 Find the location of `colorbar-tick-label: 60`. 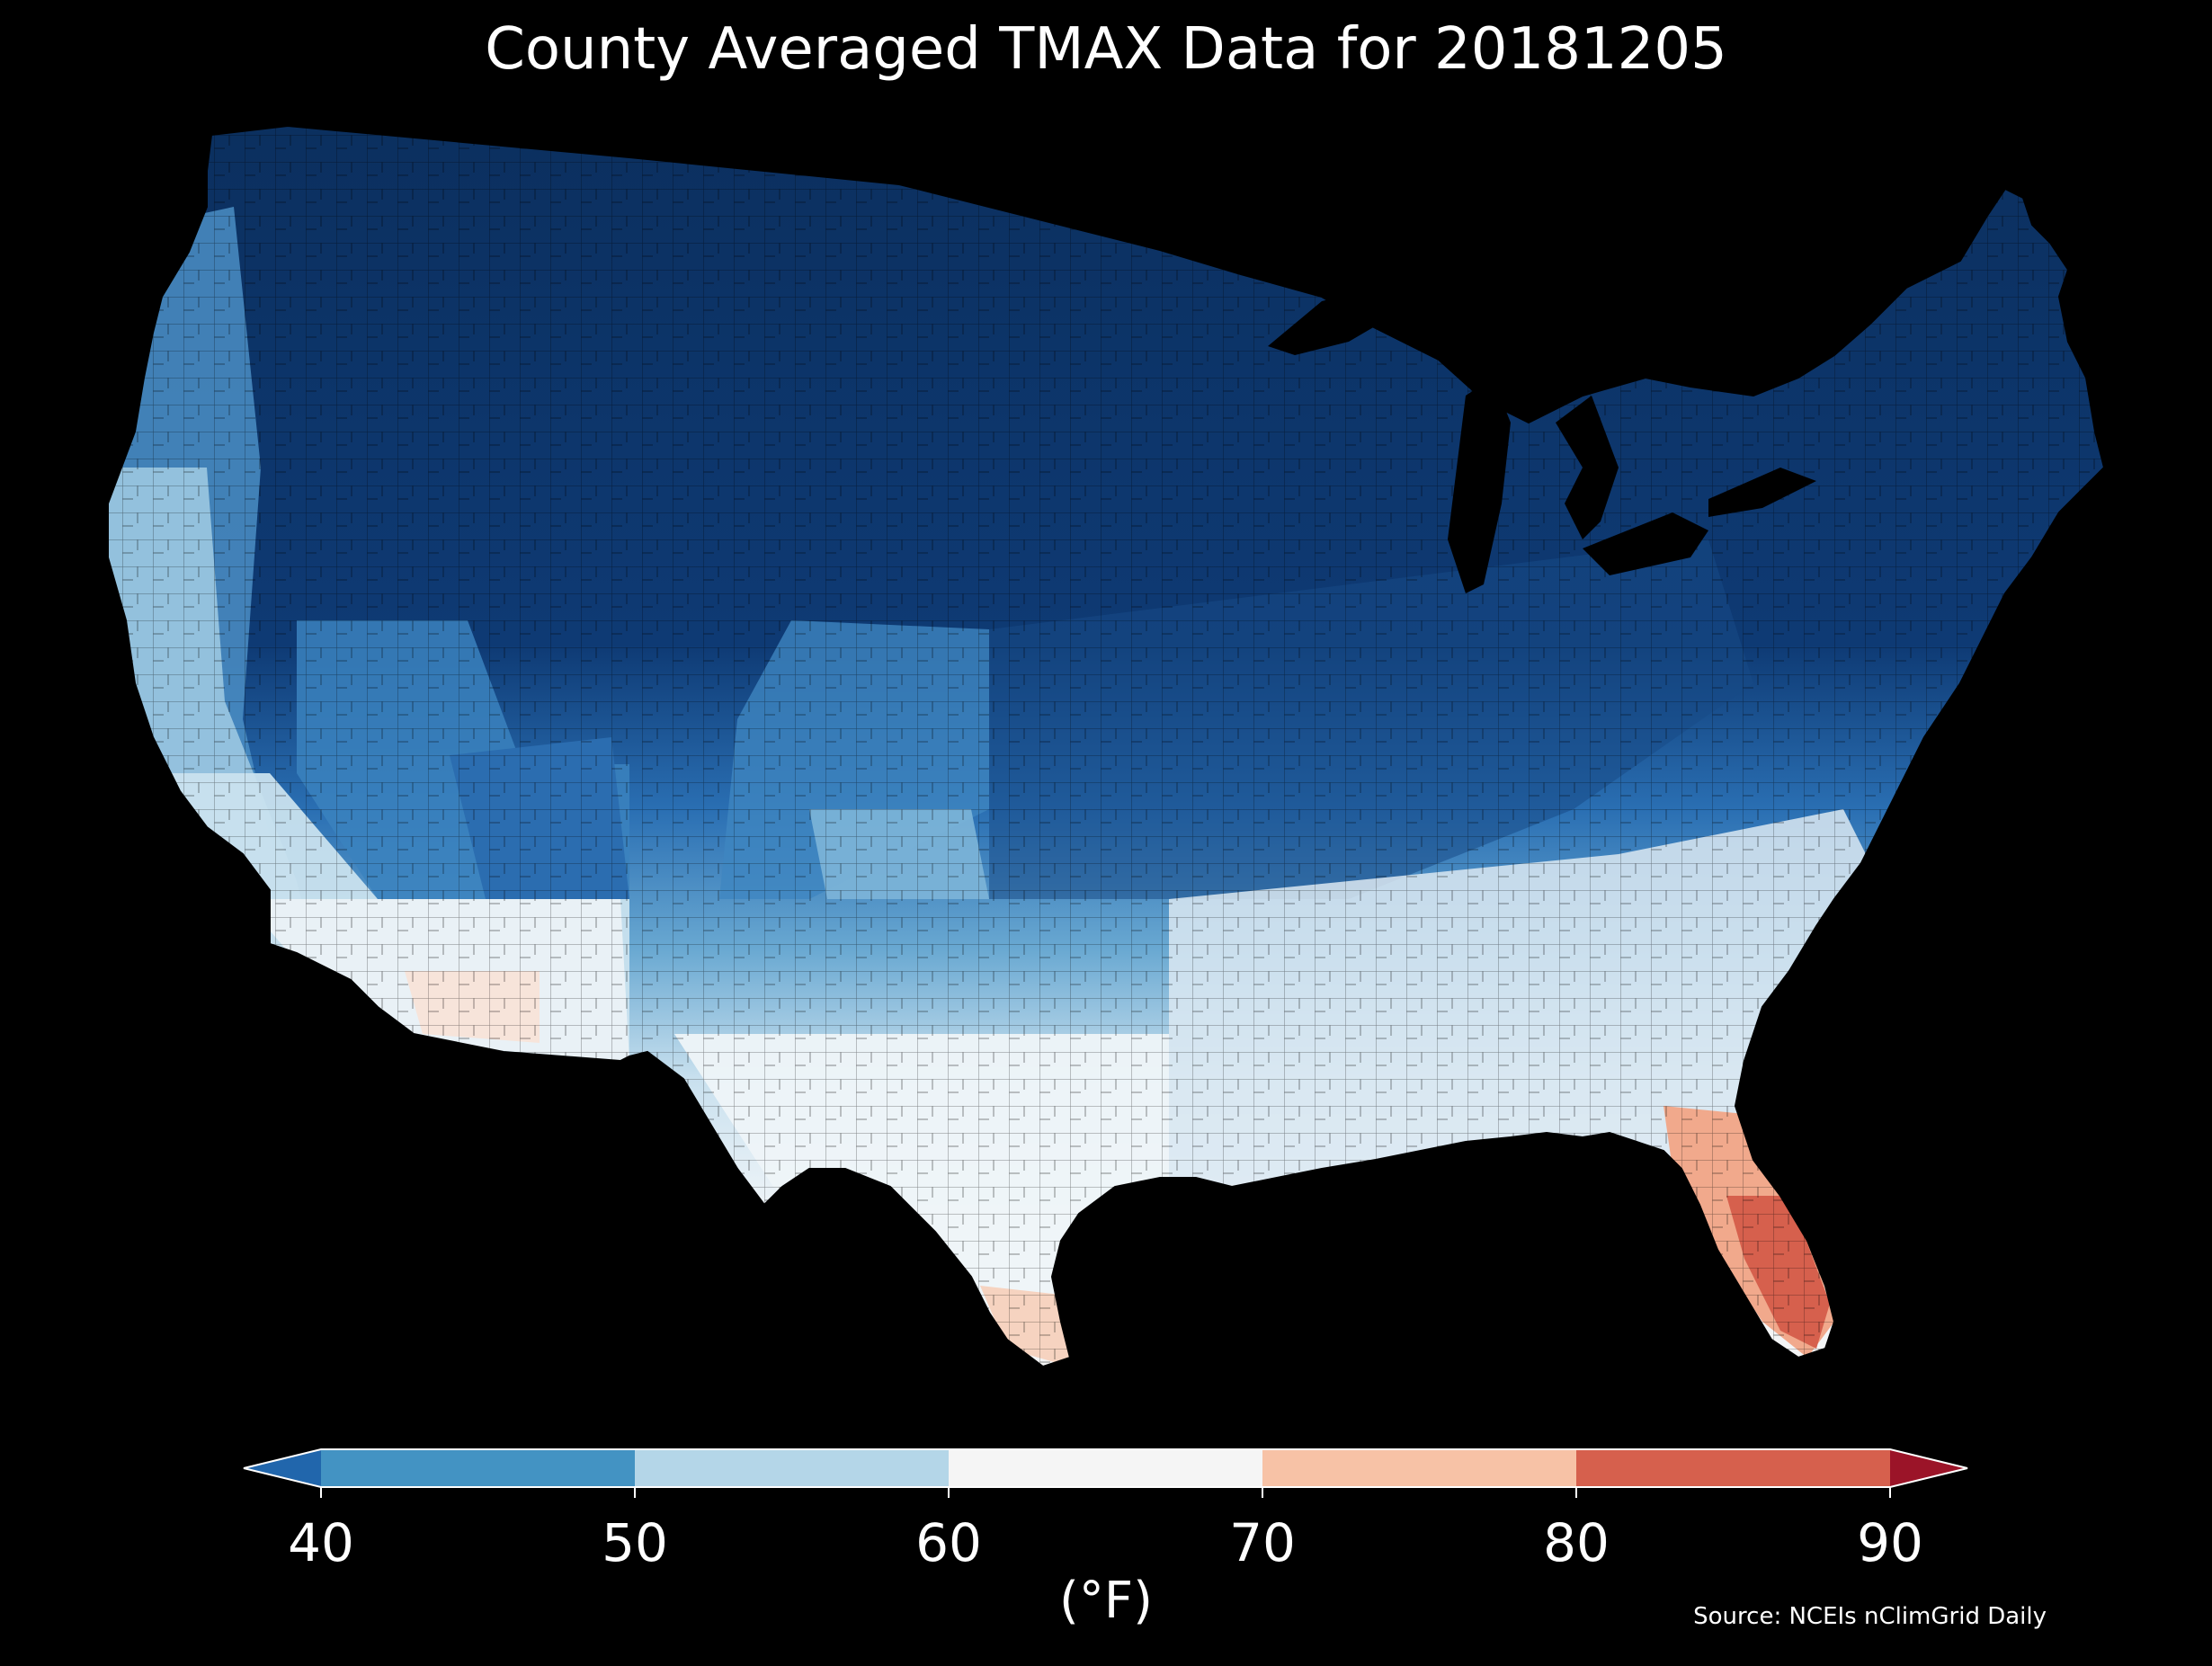

colorbar-tick-label: 60 is located at coordinates (948, 1542).